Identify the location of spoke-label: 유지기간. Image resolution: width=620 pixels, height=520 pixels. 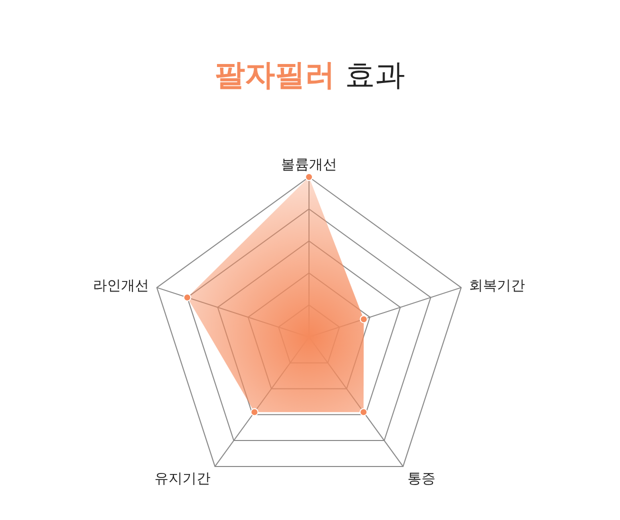
(182, 478).